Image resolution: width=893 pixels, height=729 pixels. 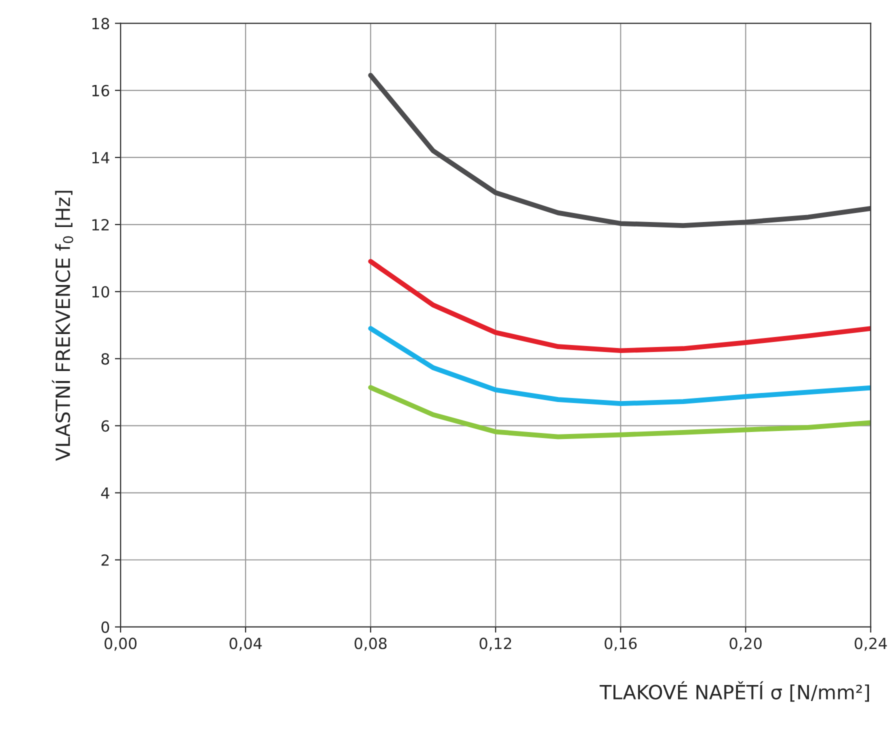 I want to click on y-tick-label: 16, so click(x=101, y=90).